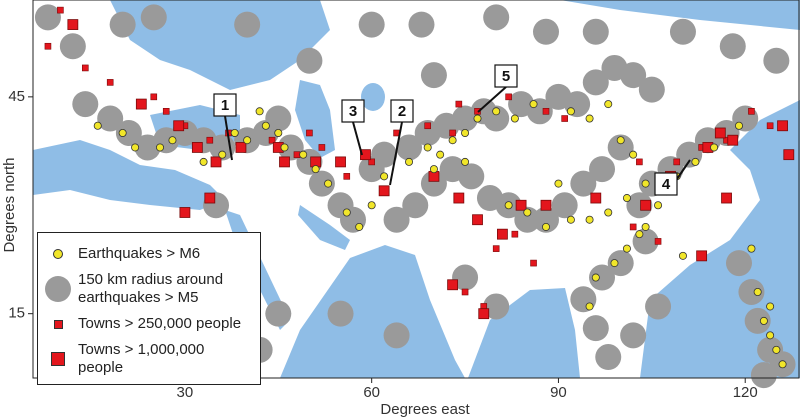 This screenshot has height=419, width=800. What do you see at coordinates (745, 392) in the screenshot?
I see `x-tick-label: 120` at bounding box center [745, 392].